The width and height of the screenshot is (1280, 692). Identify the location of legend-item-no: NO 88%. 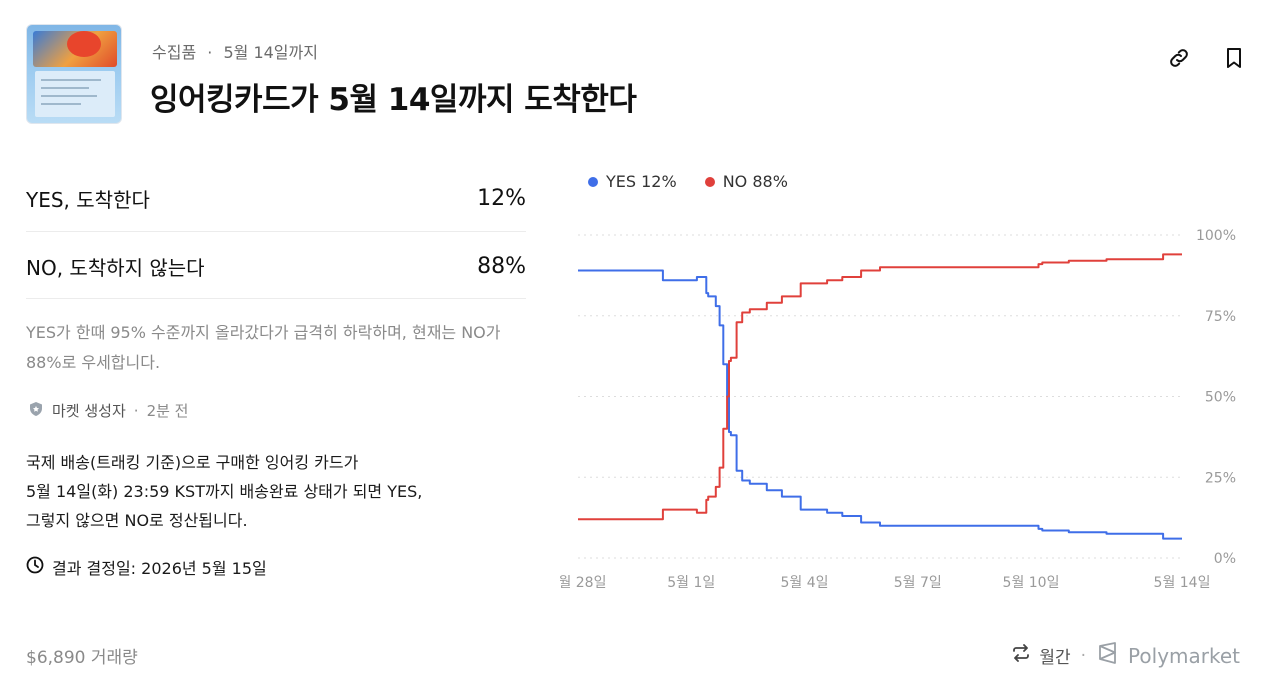
(746, 181).